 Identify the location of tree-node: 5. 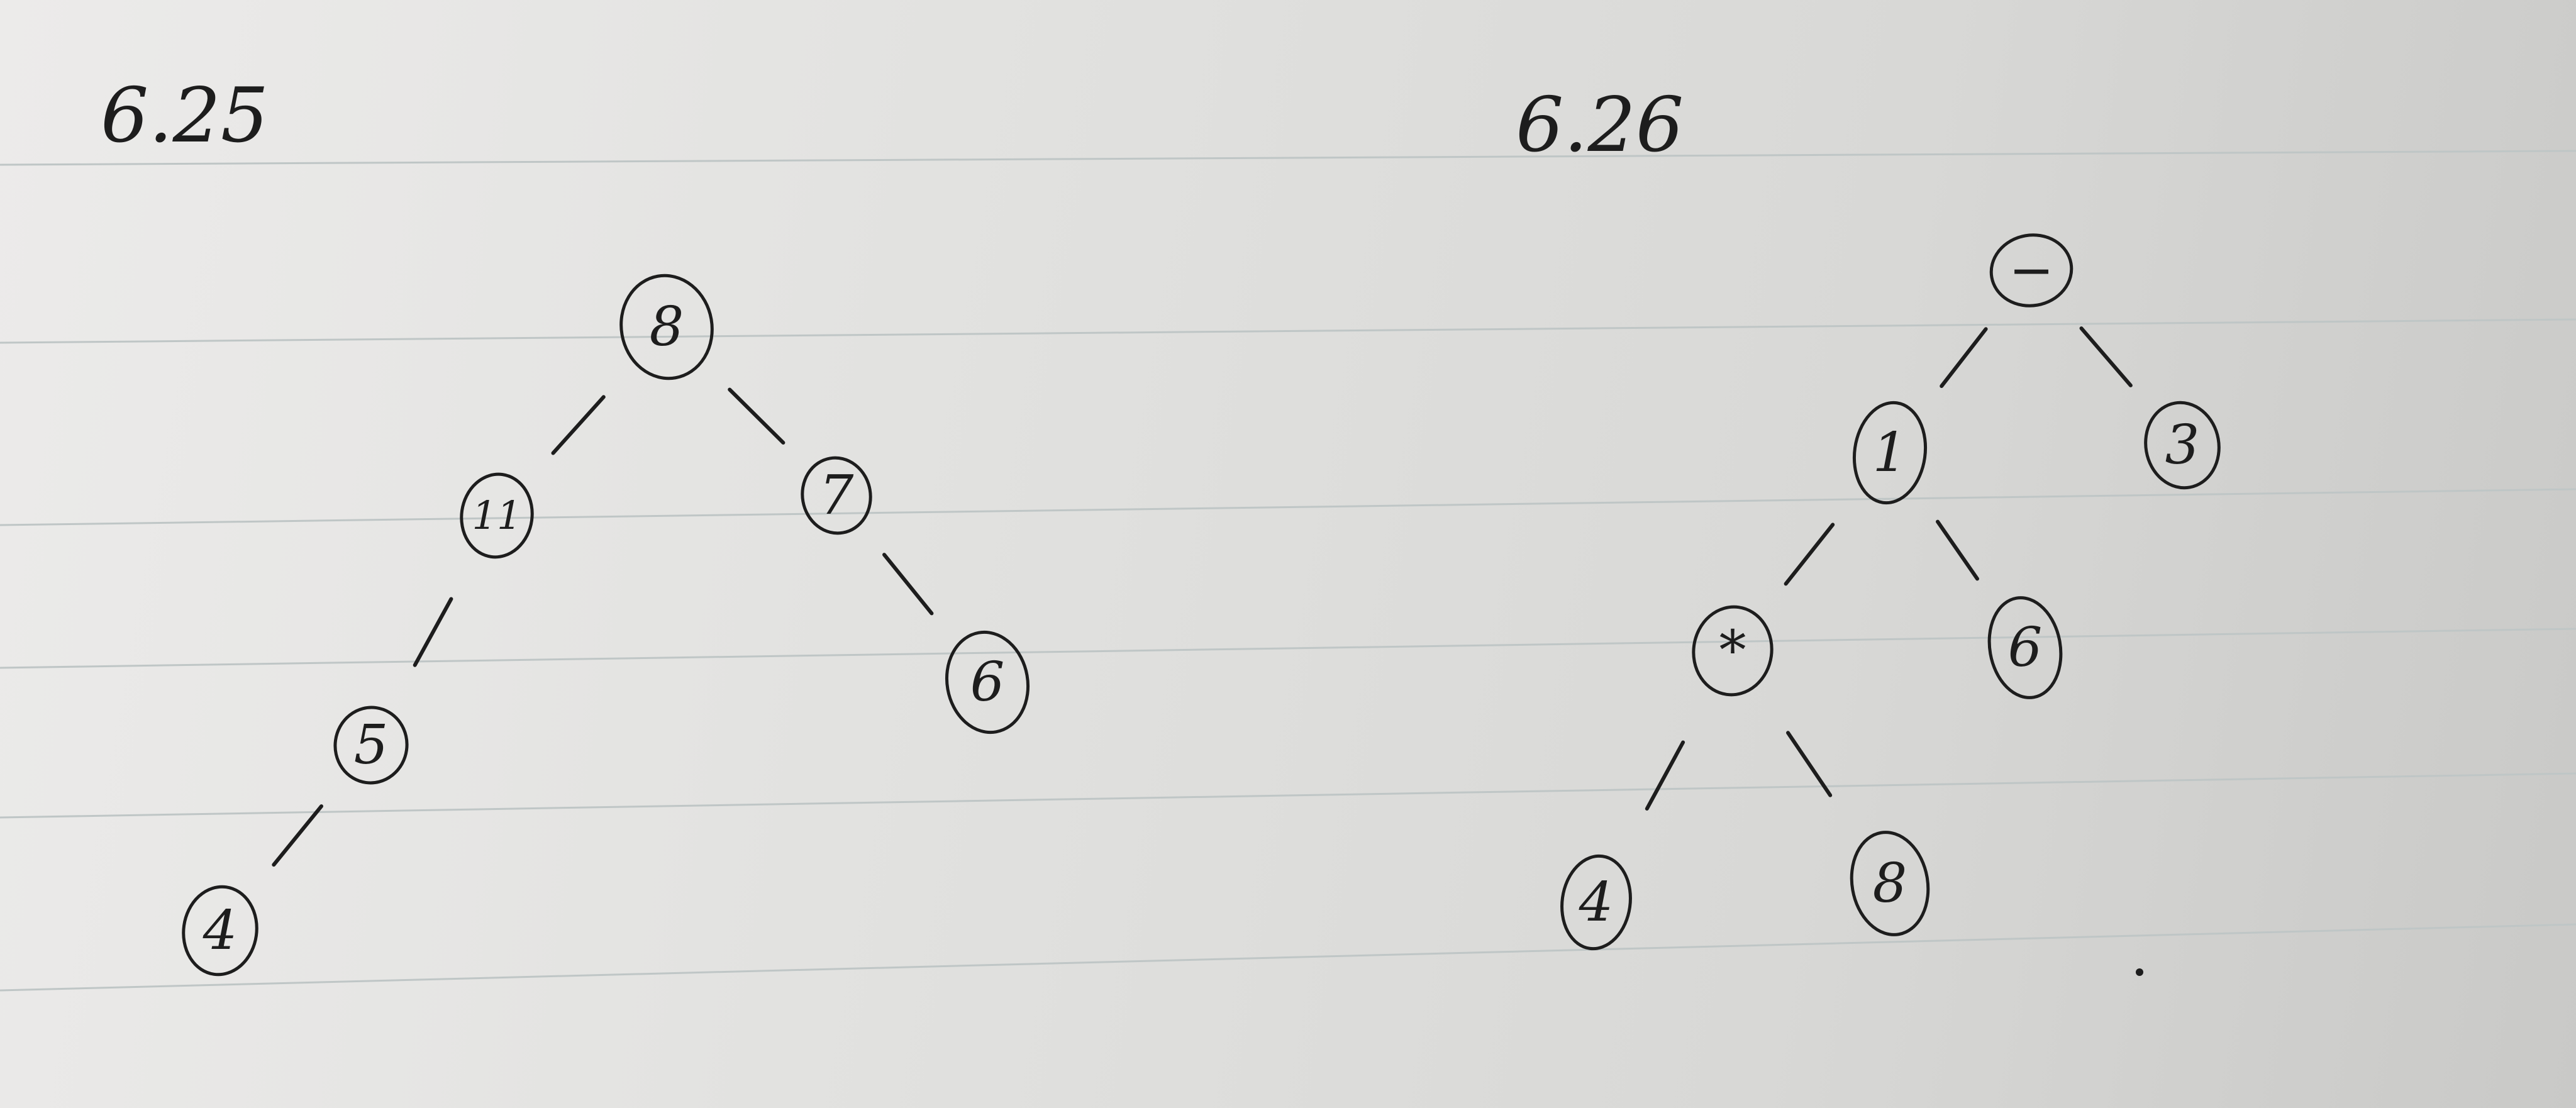
(371, 745).